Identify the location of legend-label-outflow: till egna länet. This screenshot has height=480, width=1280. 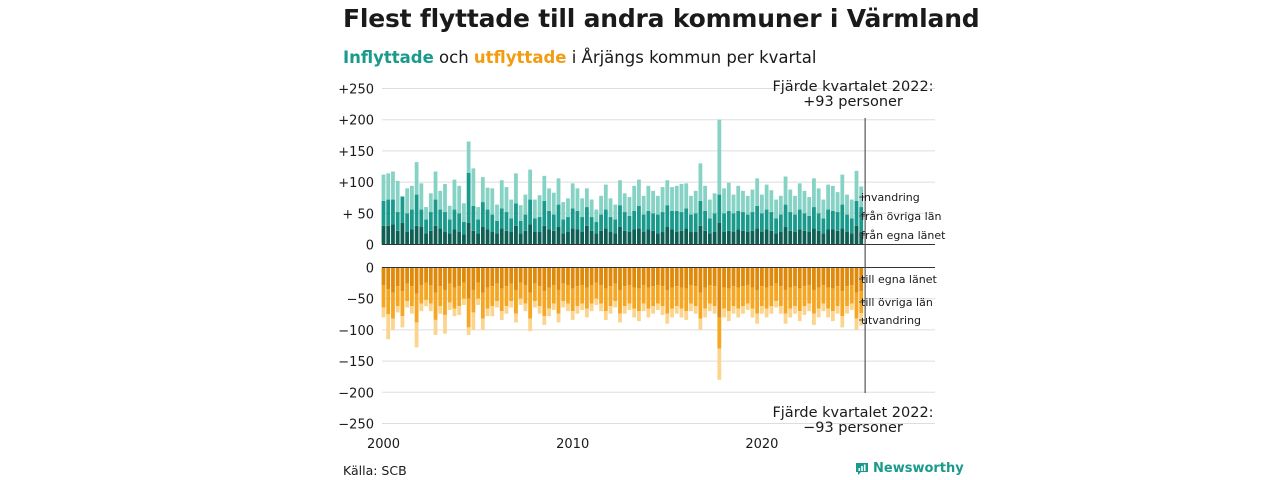
(899, 279).